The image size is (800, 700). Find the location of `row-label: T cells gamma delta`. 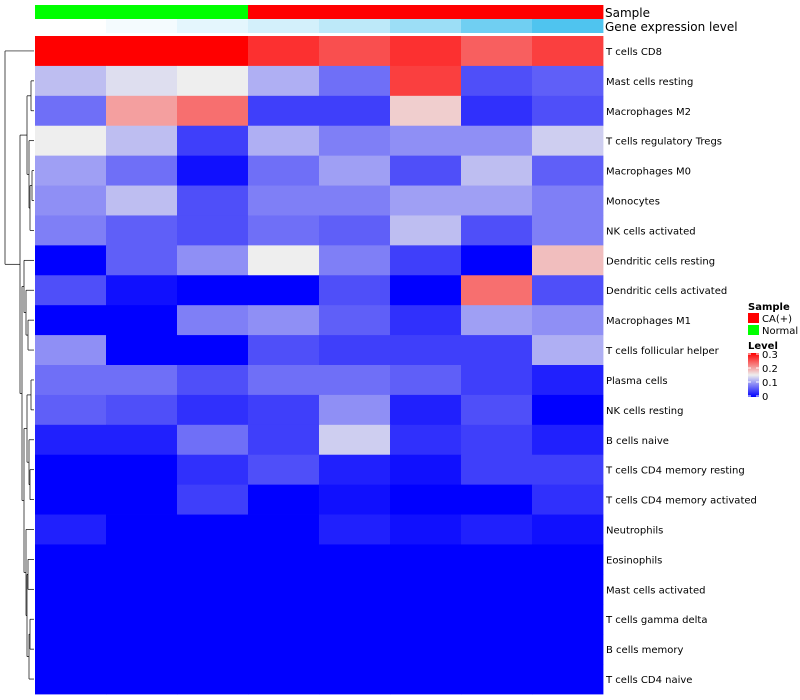

row-label: T cells gamma delta is located at coordinates (656, 620).